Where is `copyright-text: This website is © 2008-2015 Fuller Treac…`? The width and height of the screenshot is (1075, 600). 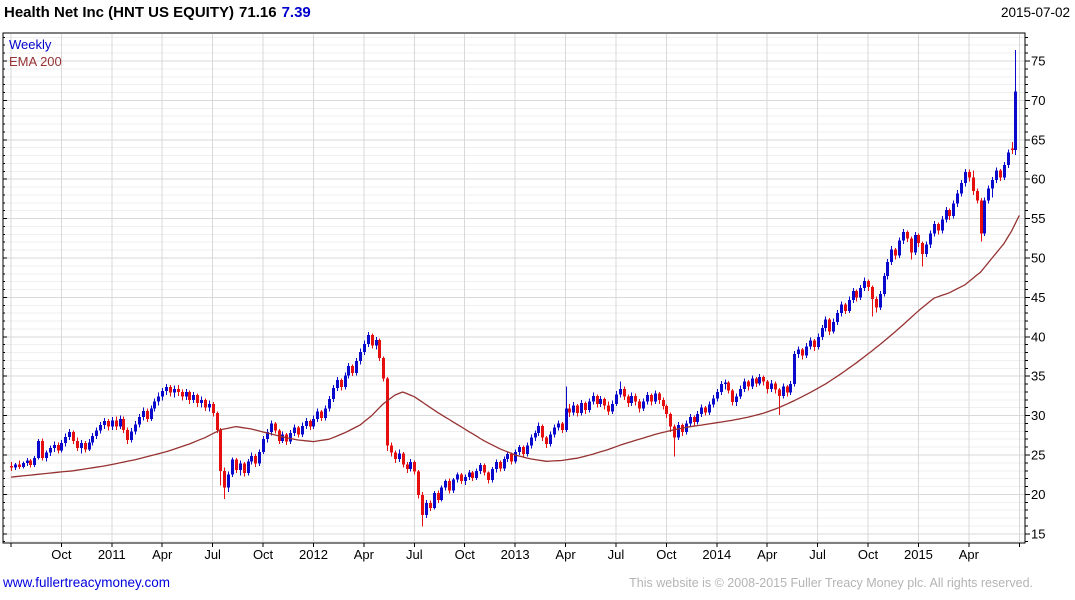
copyright-text: This website is © 2008-2015 Fuller Treac… is located at coordinates (831, 583).